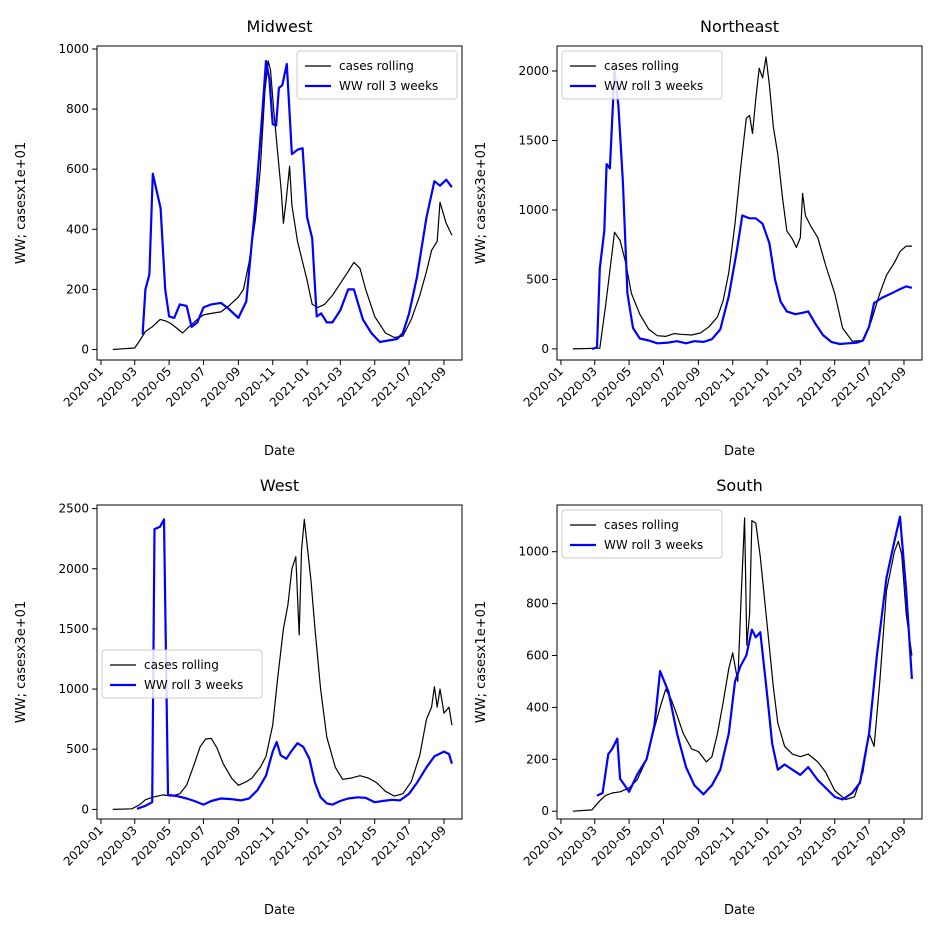  What do you see at coordinates (739, 485) in the screenshot?
I see `chart-title: South` at bounding box center [739, 485].